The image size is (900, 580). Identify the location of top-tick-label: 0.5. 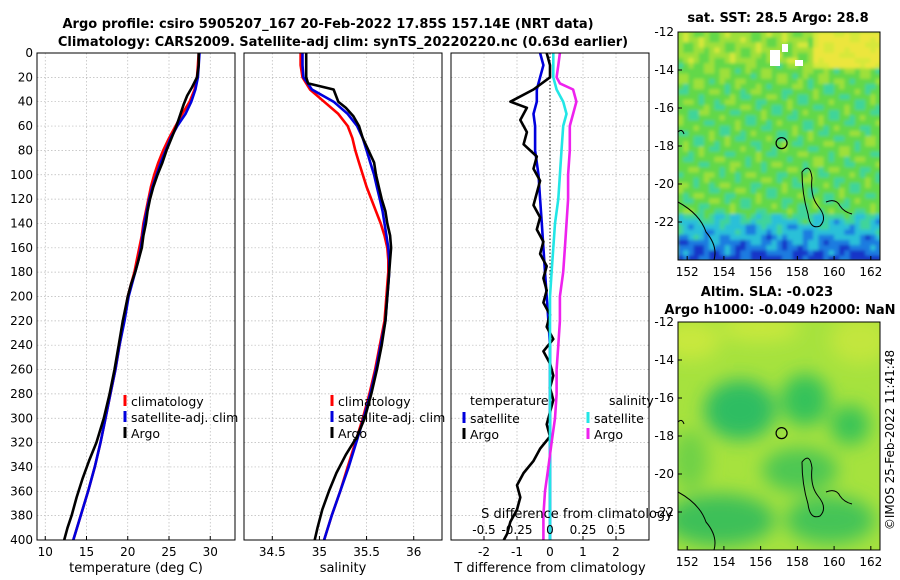
(615, 530).